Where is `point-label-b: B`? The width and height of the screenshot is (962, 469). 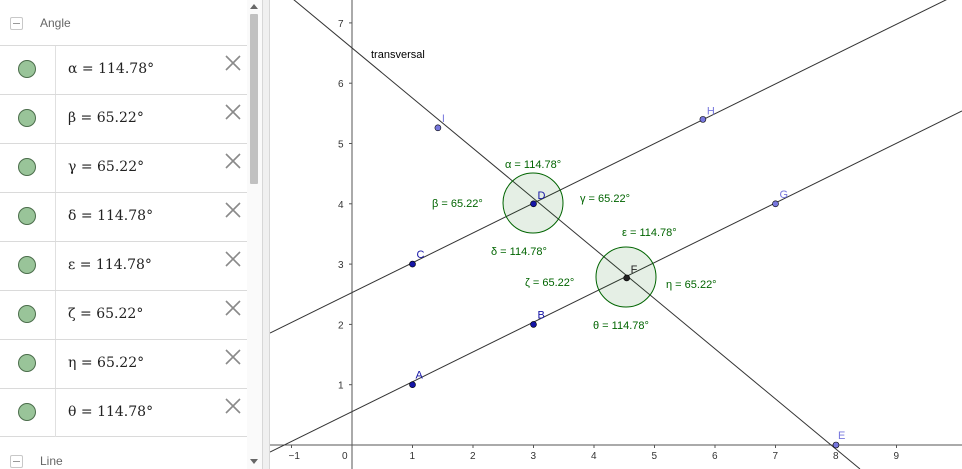
point-label-b: B is located at coordinates (541, 315).